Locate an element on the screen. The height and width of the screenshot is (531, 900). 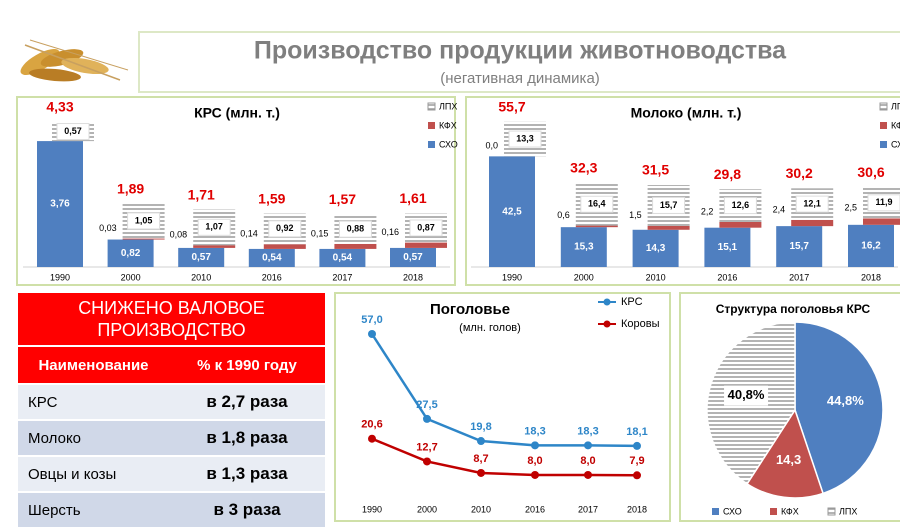
chart-title: КРС (млн. т.) is located at coordinates (237, 113).